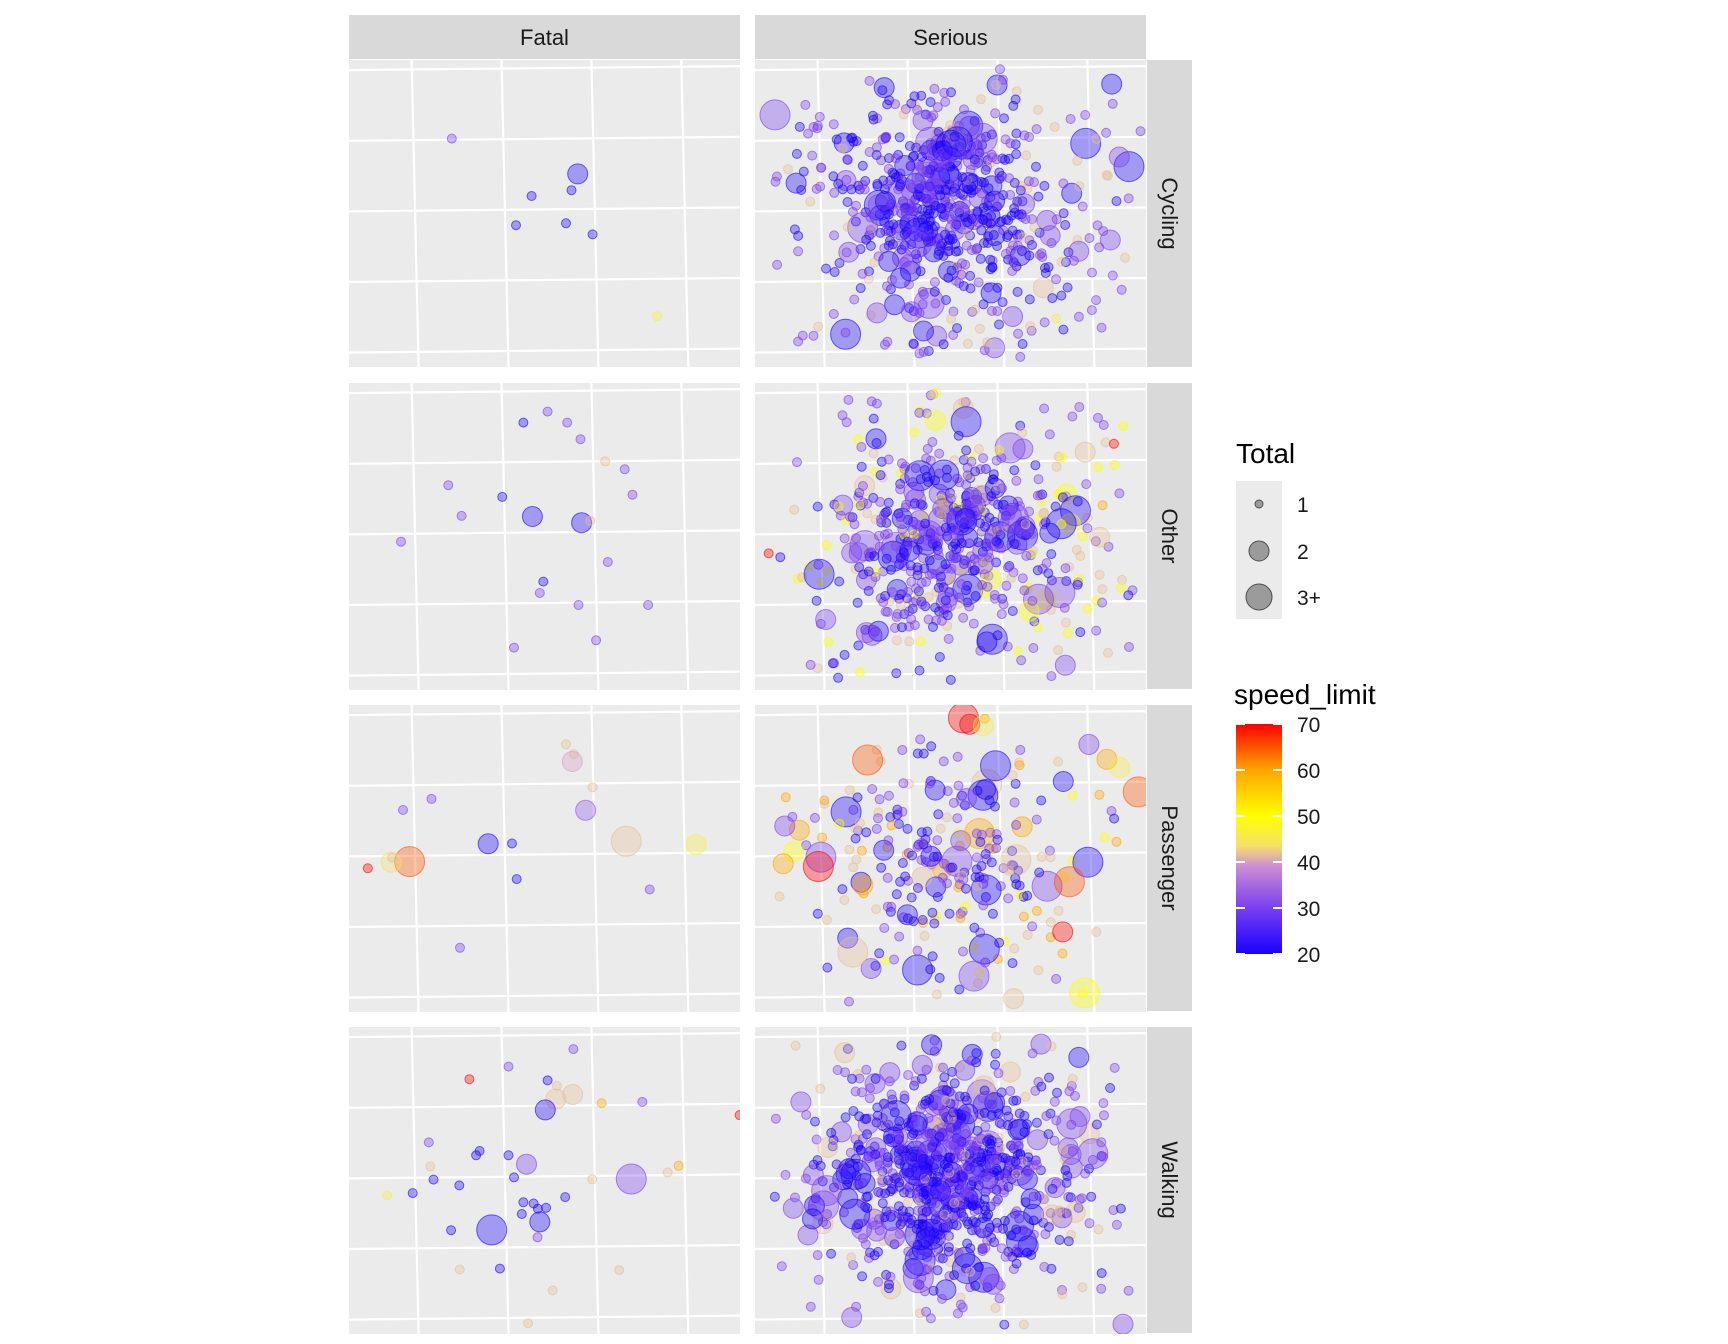  What do you see at coordinates (1169, 858) in the screenshot?
I see `row-strip-passenger: Passenger` at bounding box center [1169, 858].